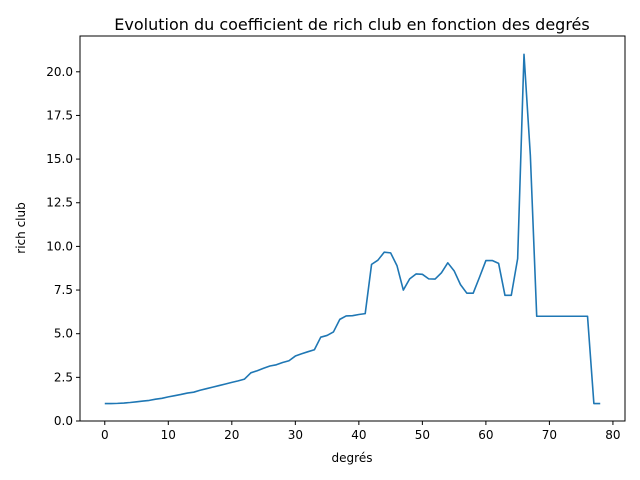  I want to click on y-tick-label: 17.5, so click(59, 115).